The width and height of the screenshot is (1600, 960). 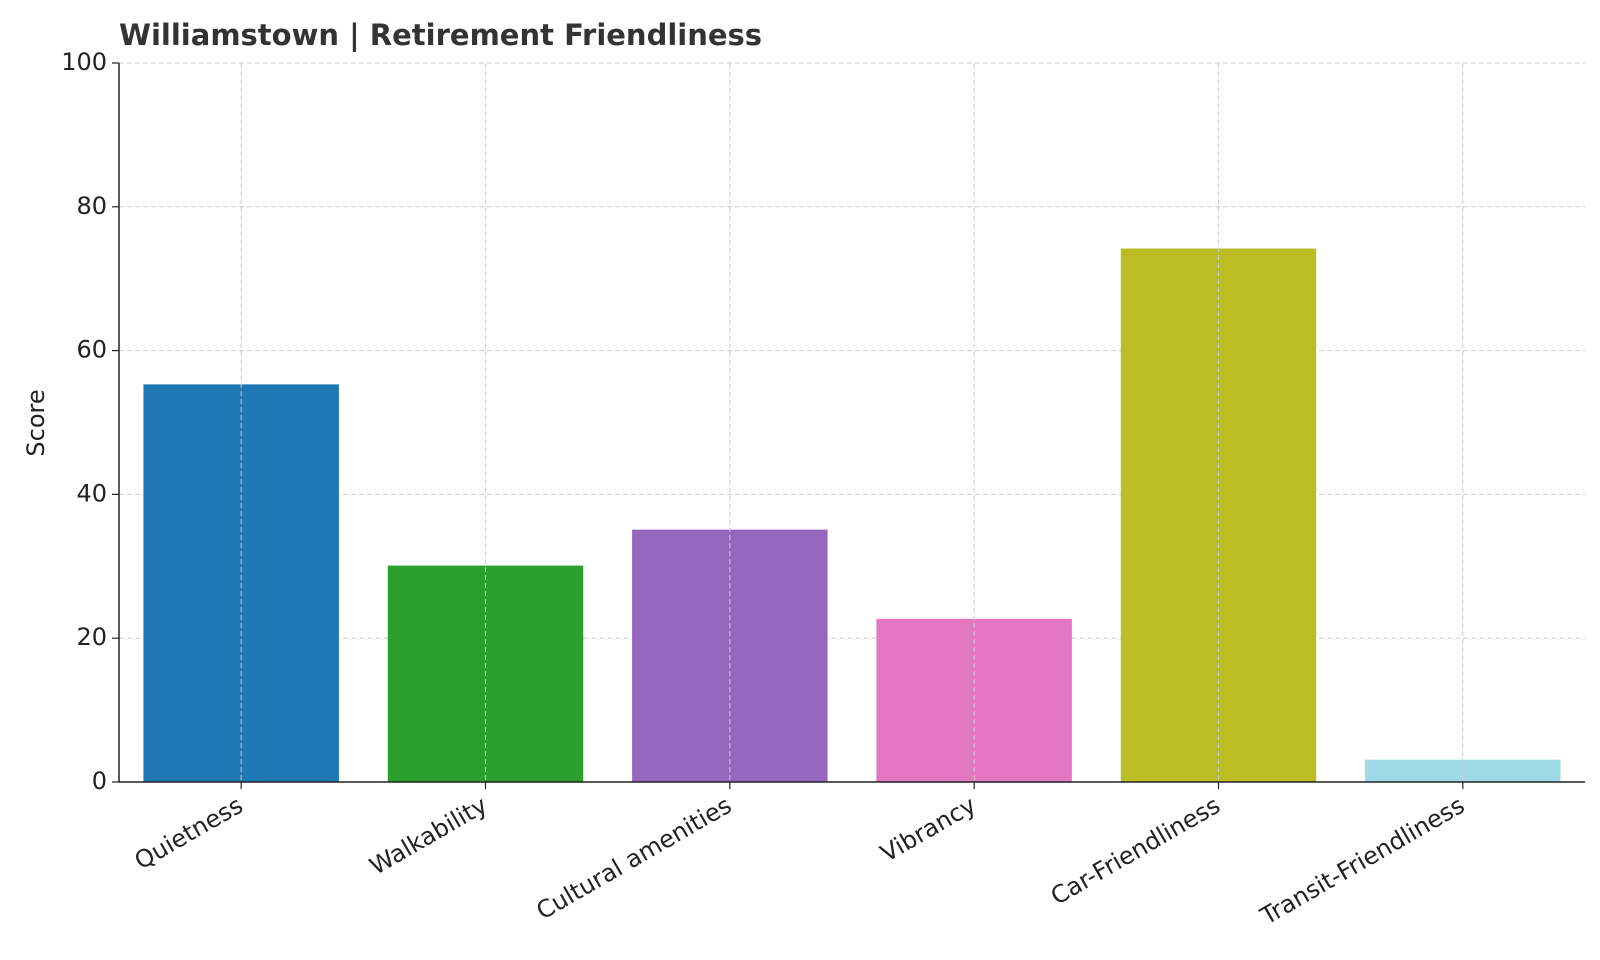 What do you see at coordinates (440, 35) in the screenshot?
I see `chart-title: Williamstown | Retirement Friendliness` at bounding box center [440, 35].